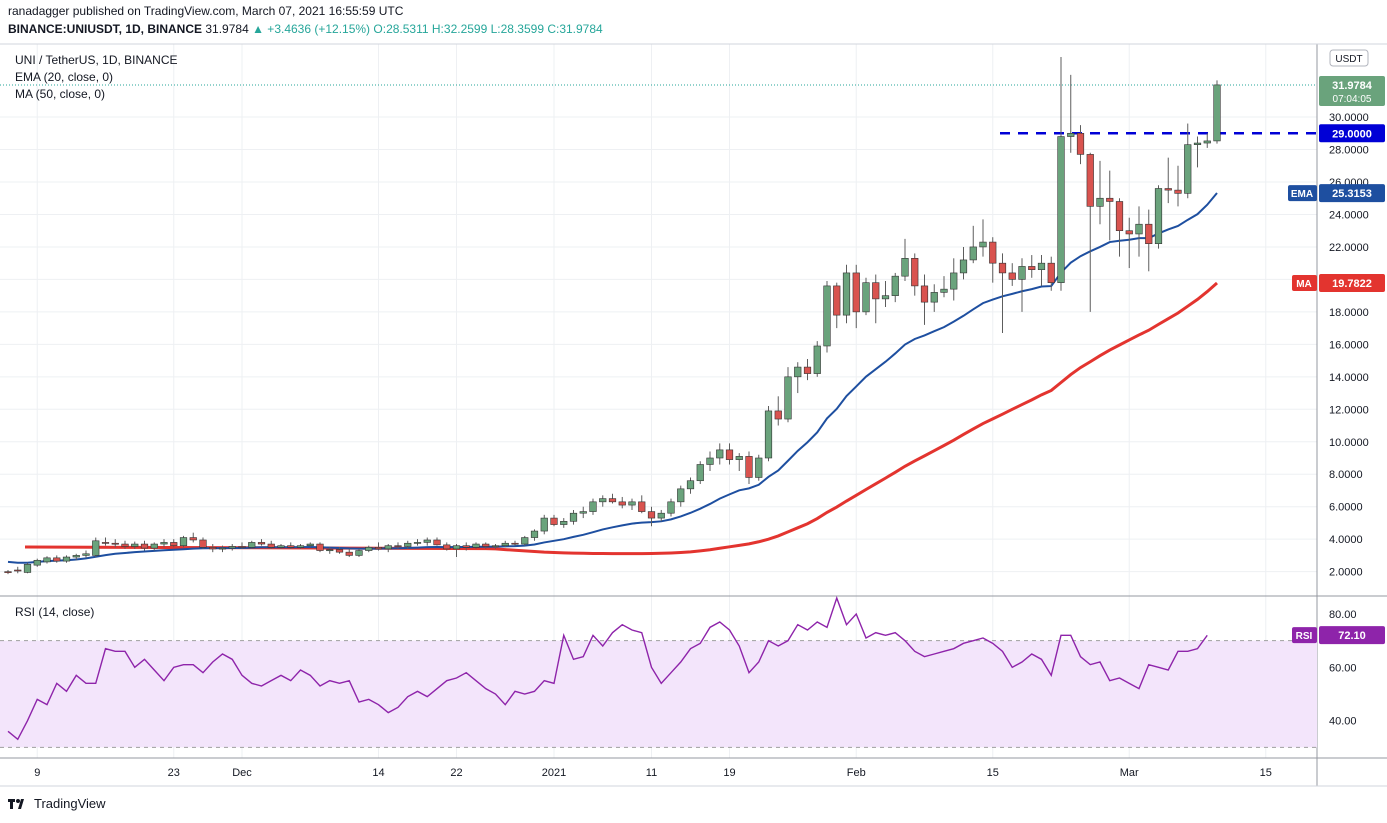 The height and width of the screenshot is (823, 1387). What do you see at coordinates (1349, 215) in the screenshot?
I see `y-tick-label: 24.0000` at bounding box center [1349, 215].